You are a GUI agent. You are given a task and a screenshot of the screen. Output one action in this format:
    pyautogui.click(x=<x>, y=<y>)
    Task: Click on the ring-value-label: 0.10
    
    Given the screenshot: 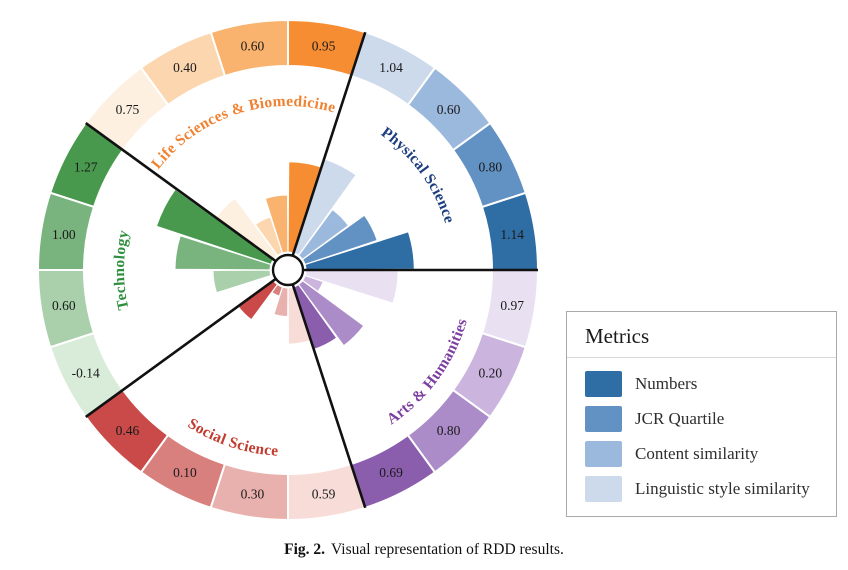 What is the action you would take?
    pyautogui.click(x=185, y=472)
    